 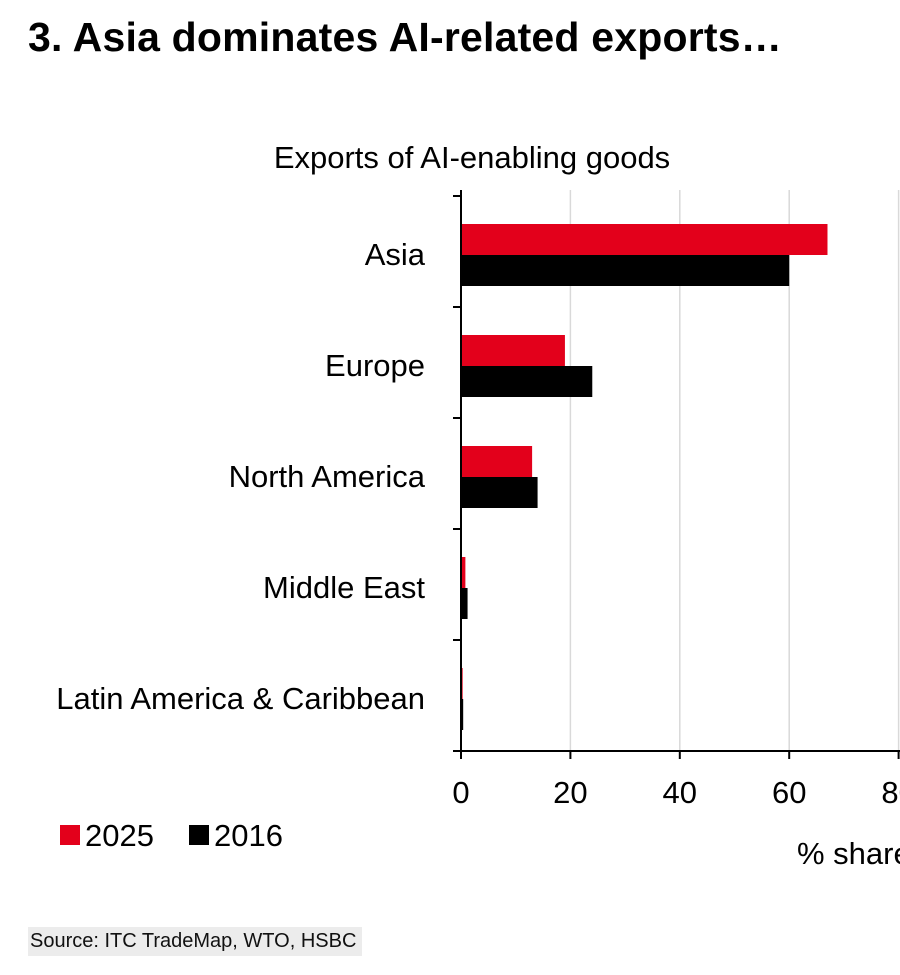 I want to click on category-label-asia: Asia, so click(x=395, y=254).